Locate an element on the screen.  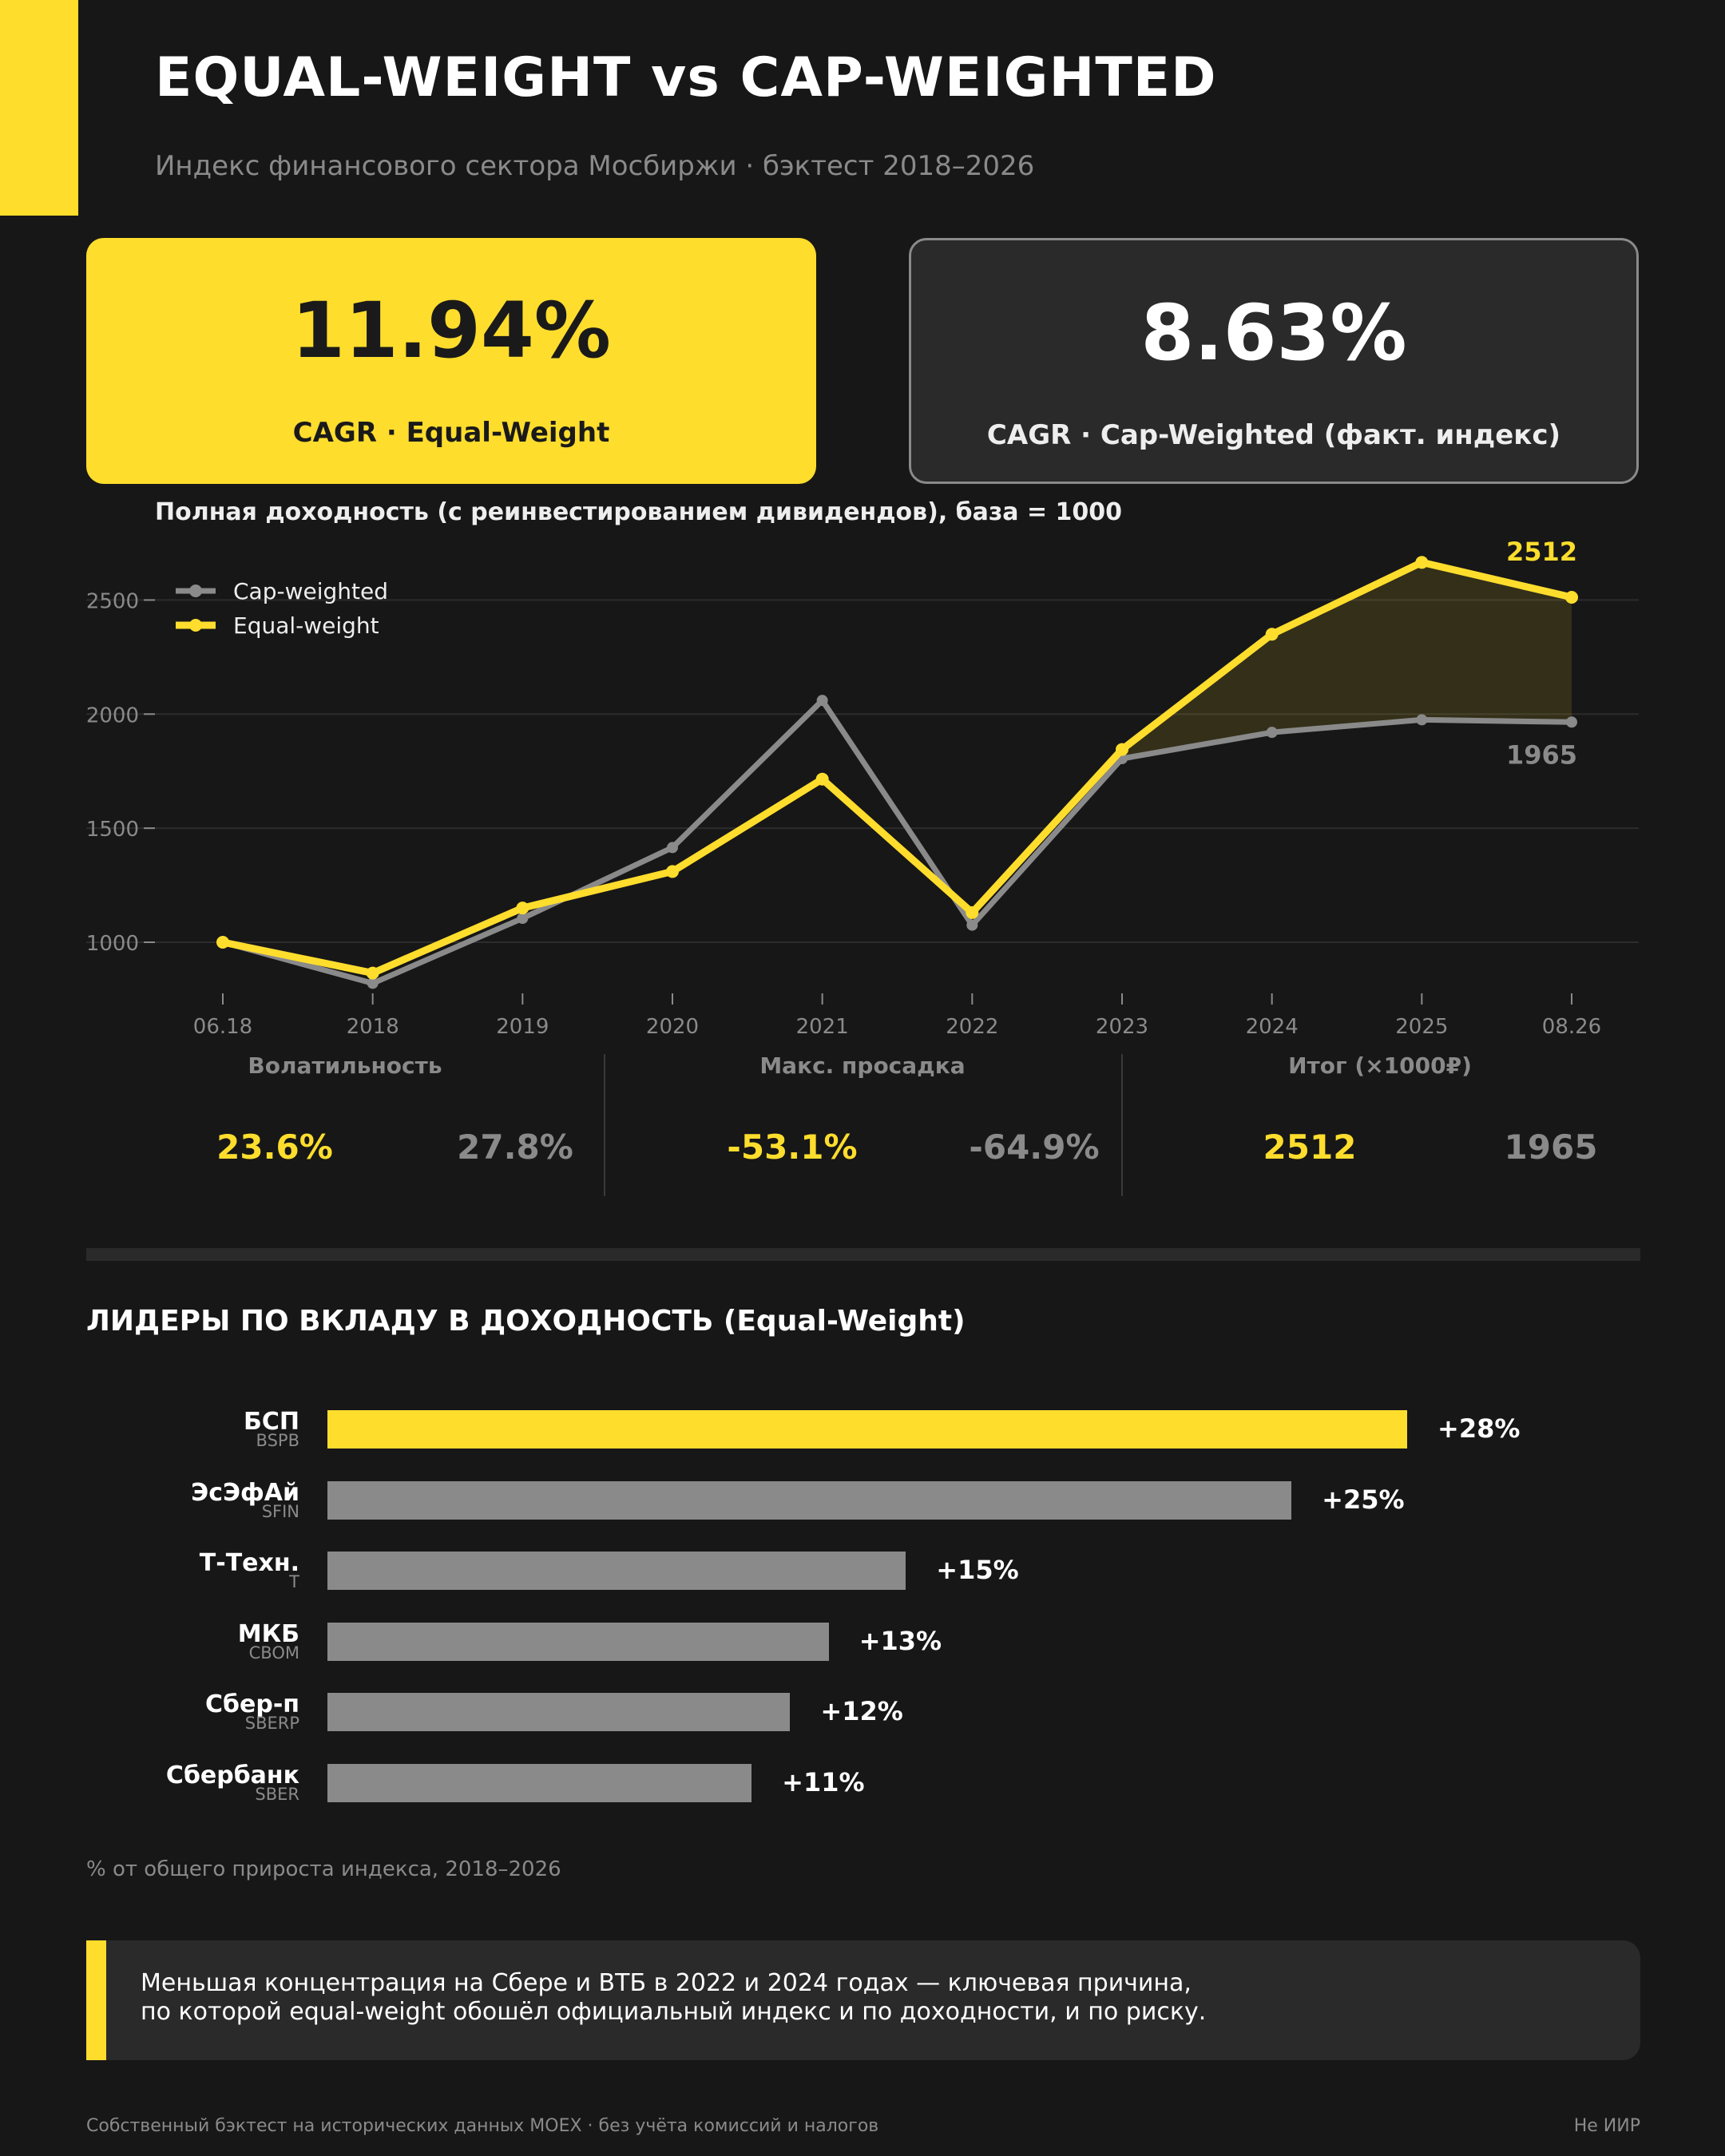
metric-title-result: Итог (×1000₽) is located at coordinates (1380, 1065).